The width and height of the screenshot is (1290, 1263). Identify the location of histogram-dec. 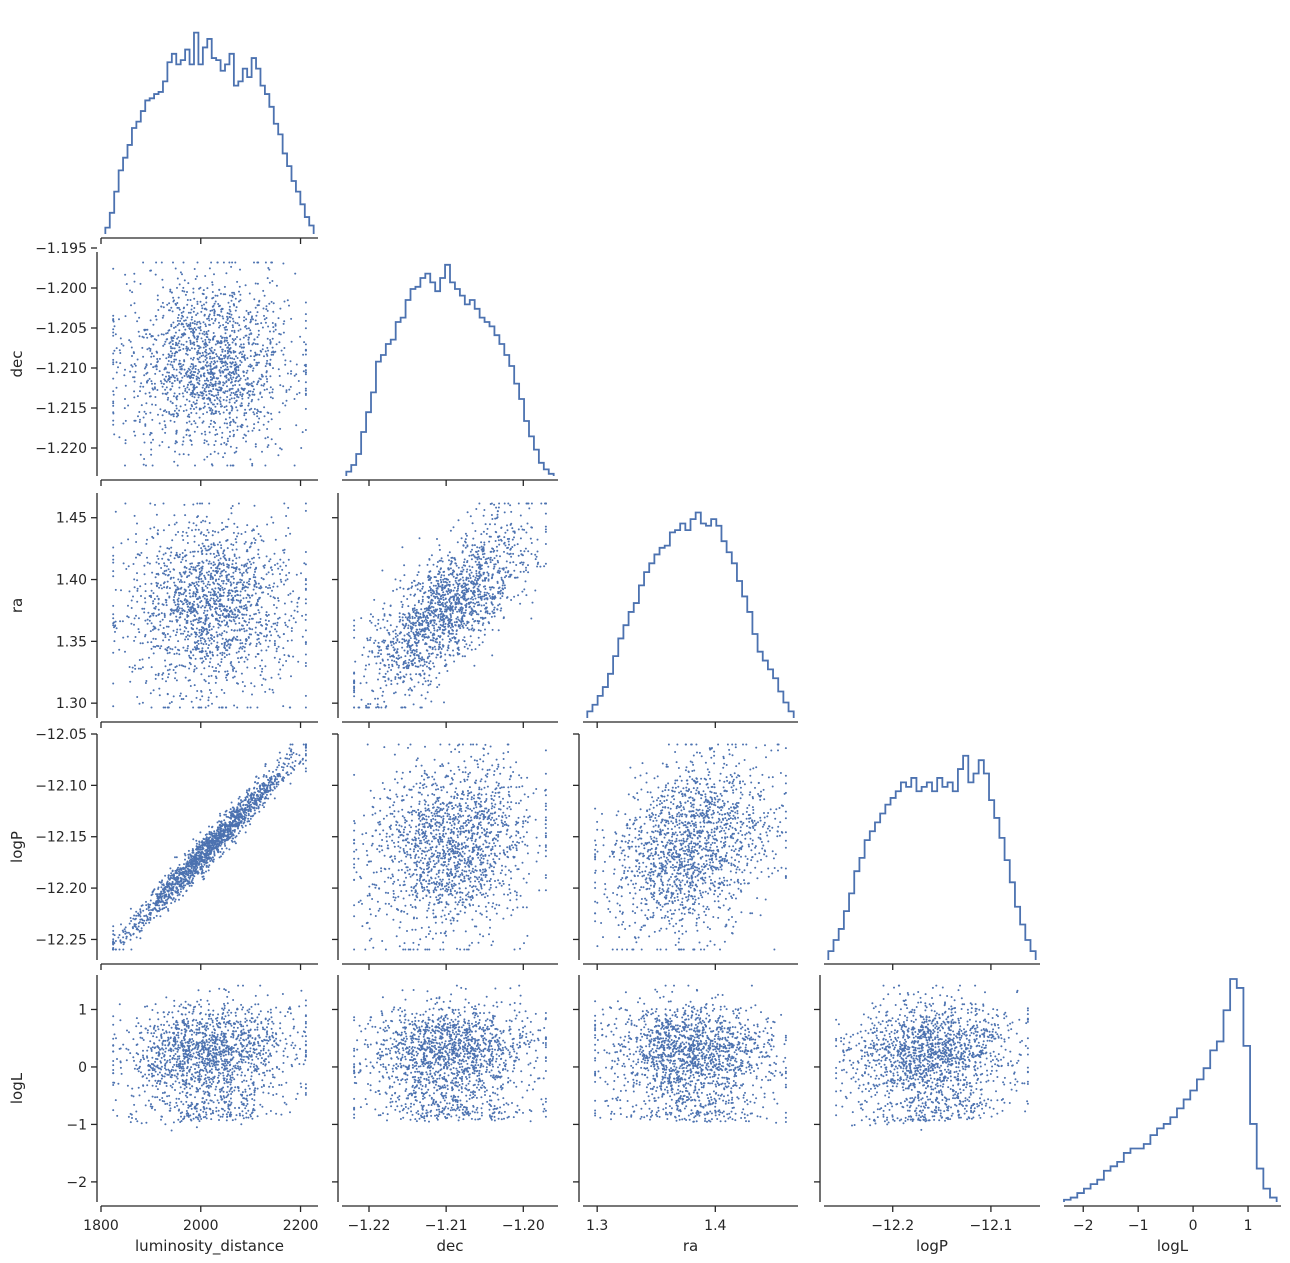
(450, 369).